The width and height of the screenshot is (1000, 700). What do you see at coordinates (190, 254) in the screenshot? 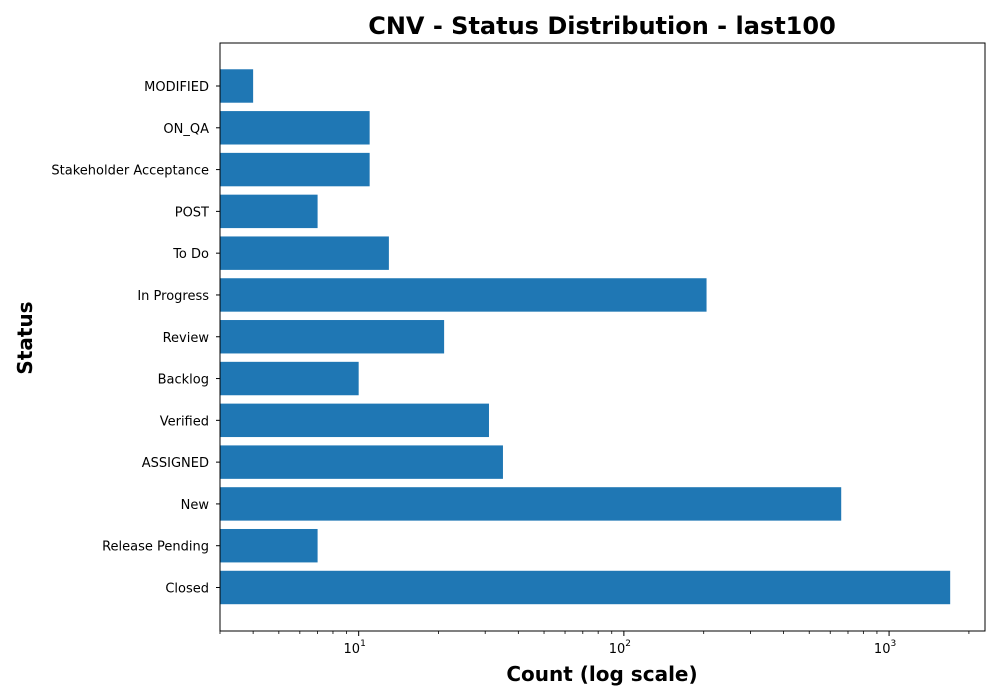
I see `y-tick-label-to-do: To Do` at bounding box center [190, 254].